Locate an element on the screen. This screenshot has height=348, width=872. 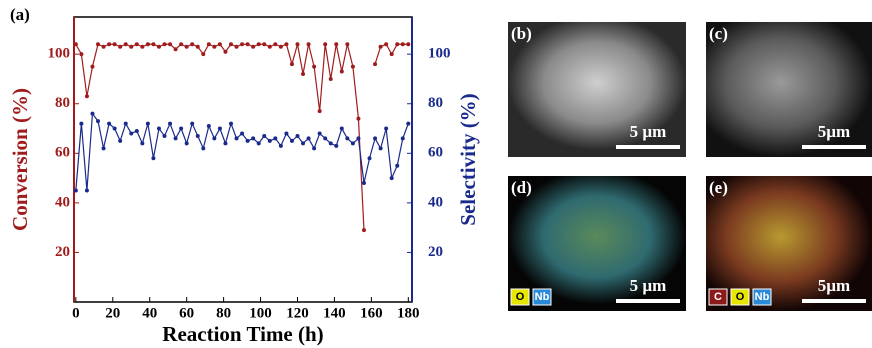
x-tick-label: 120 is located at coordinates (297, 313).